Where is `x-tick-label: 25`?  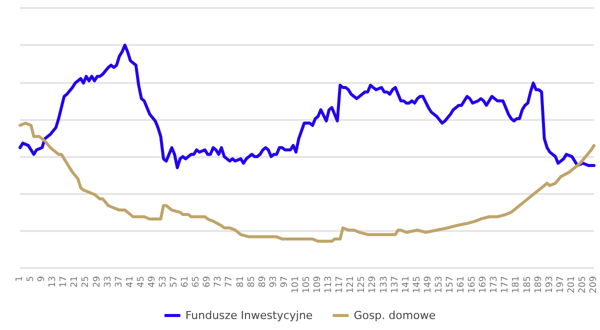
x-tick-label: 25 is located at coordinates (86, 282).